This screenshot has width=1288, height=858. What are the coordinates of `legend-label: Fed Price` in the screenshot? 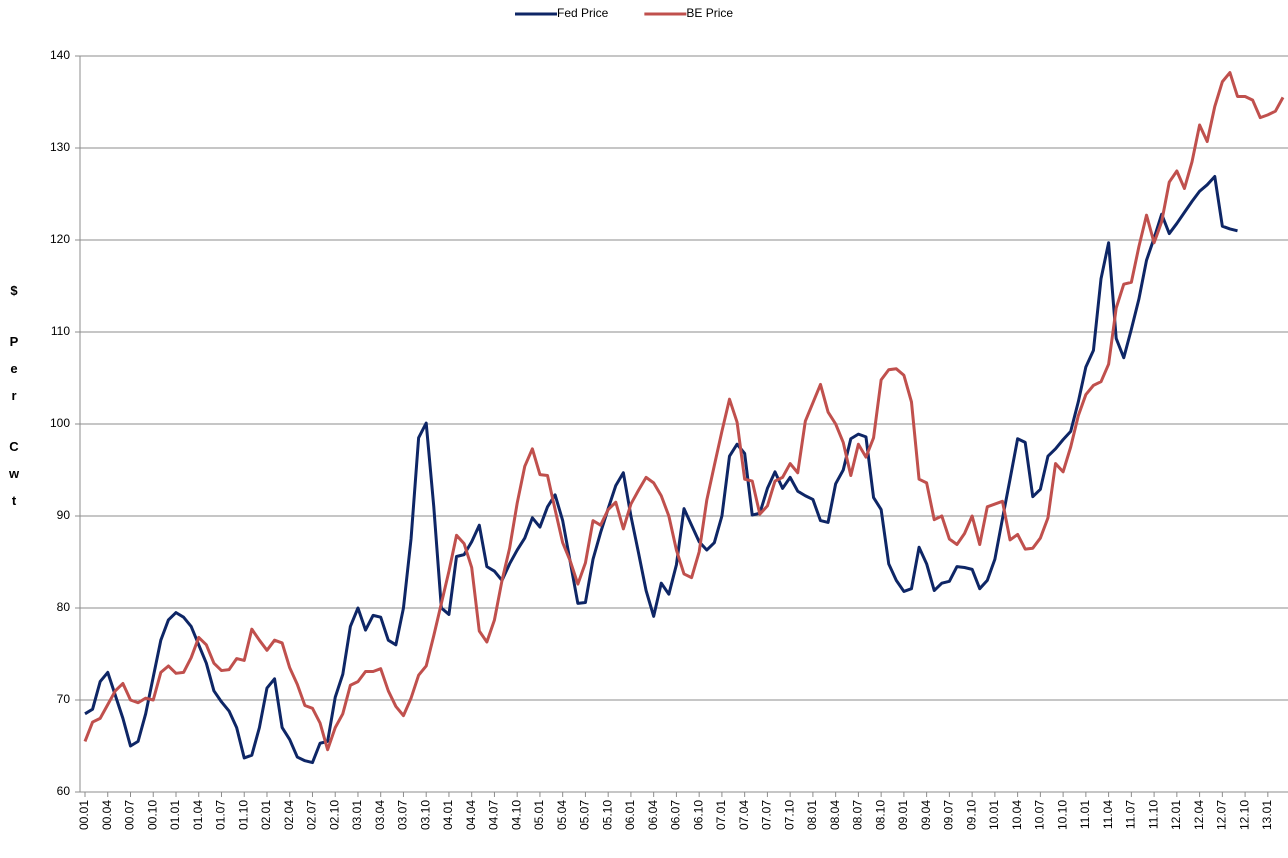 It's located at (583, 13).